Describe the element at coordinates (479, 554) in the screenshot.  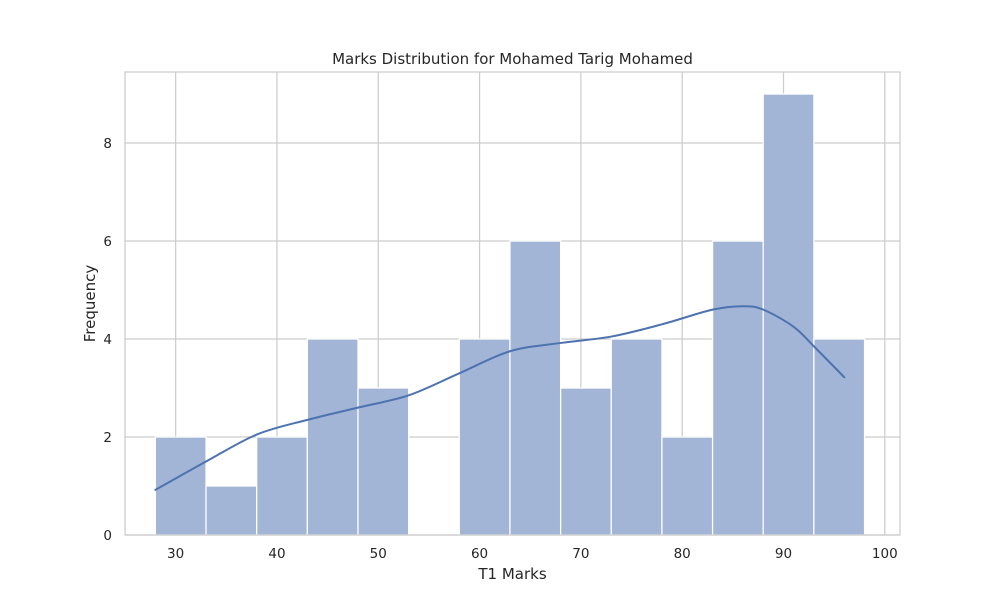
I see `x-tick-label: 60` at that location.